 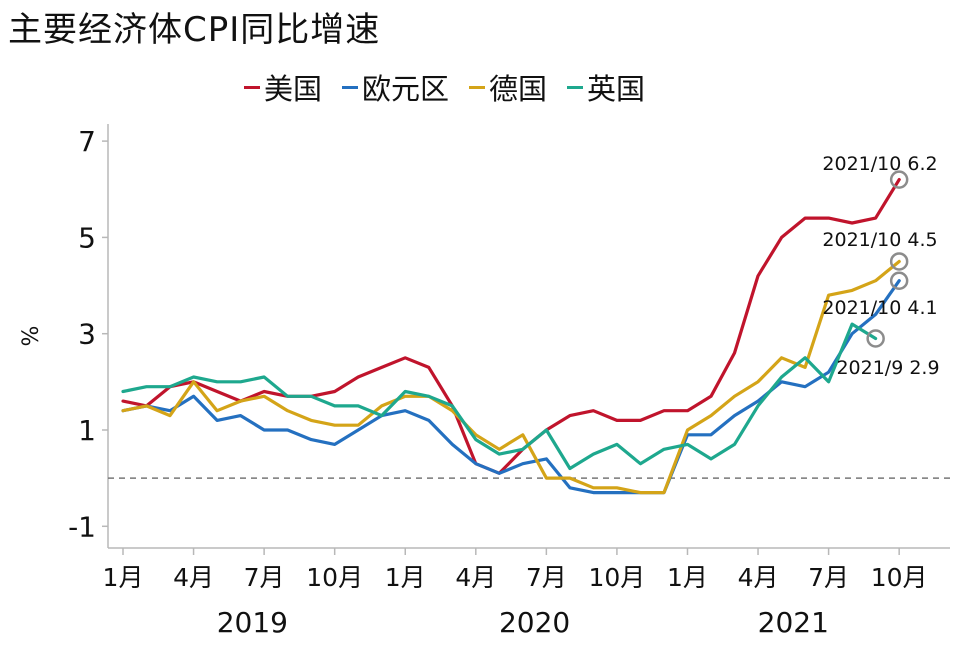 I want to click on legend-item: 英国, so click(x=606, y=87).